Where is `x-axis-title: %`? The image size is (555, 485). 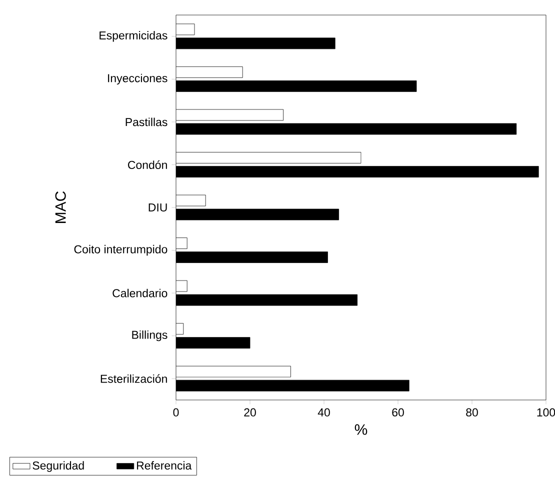
x-axis-title: % is located at coordinates (361, 429).